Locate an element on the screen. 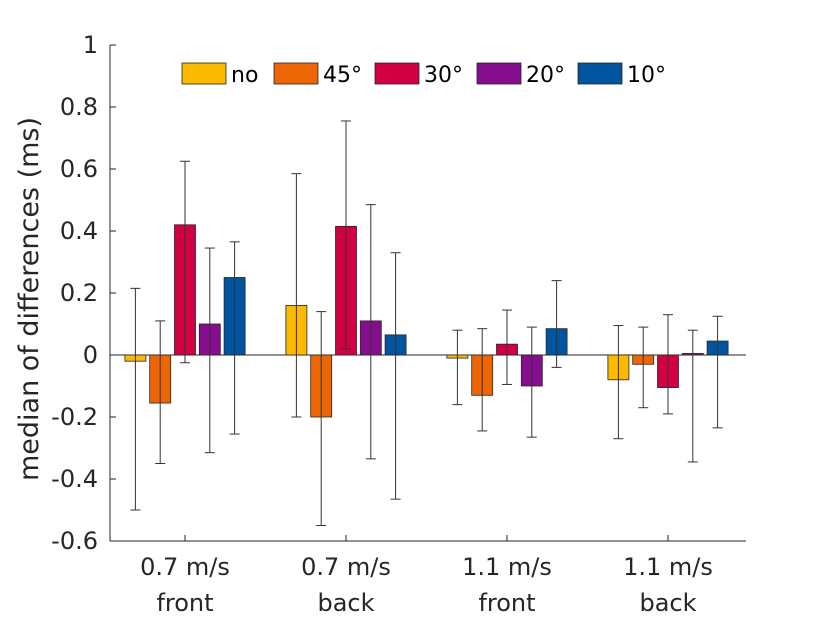  legend-item-4: 10° is located at coordinates (621, 75).